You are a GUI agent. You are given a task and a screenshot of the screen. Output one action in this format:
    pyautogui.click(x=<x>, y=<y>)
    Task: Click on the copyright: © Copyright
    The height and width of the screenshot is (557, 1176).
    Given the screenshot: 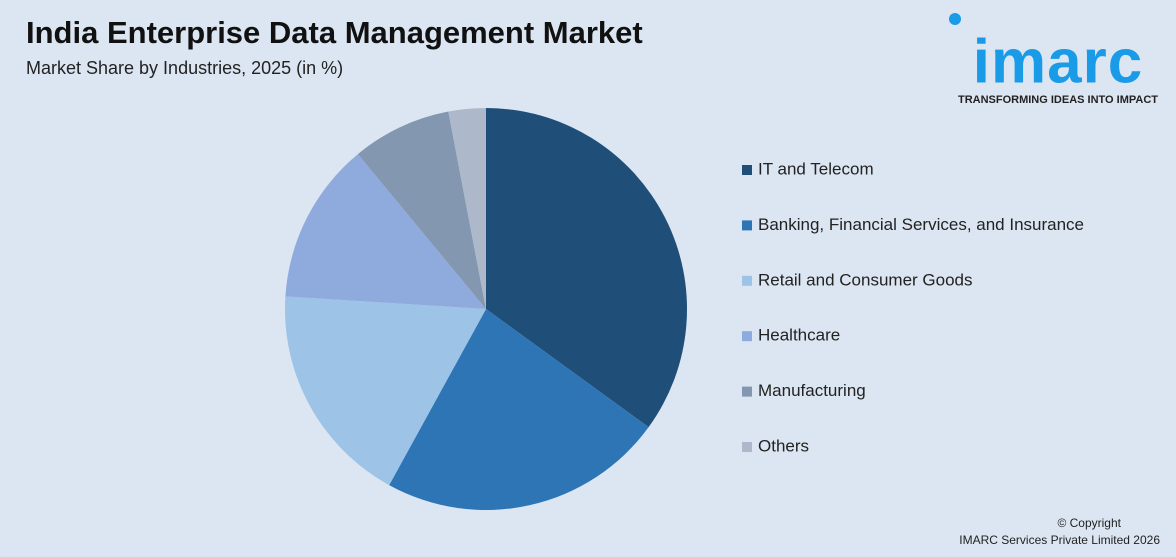 What is the action you would take?
    pyautogui.click(x=1089, y=523)
    